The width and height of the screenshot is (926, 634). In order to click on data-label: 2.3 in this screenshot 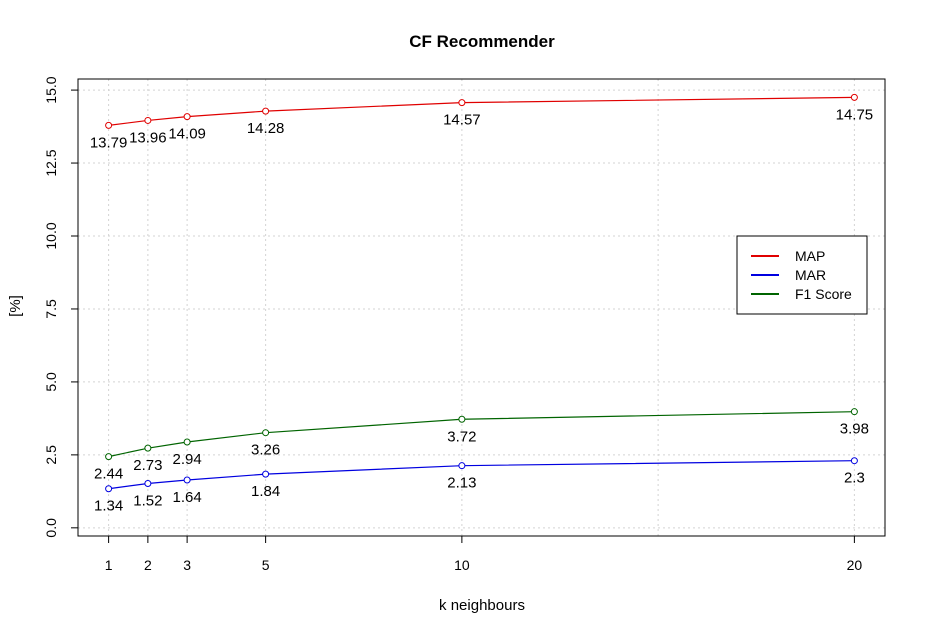, I will do `click(854, 478)`.